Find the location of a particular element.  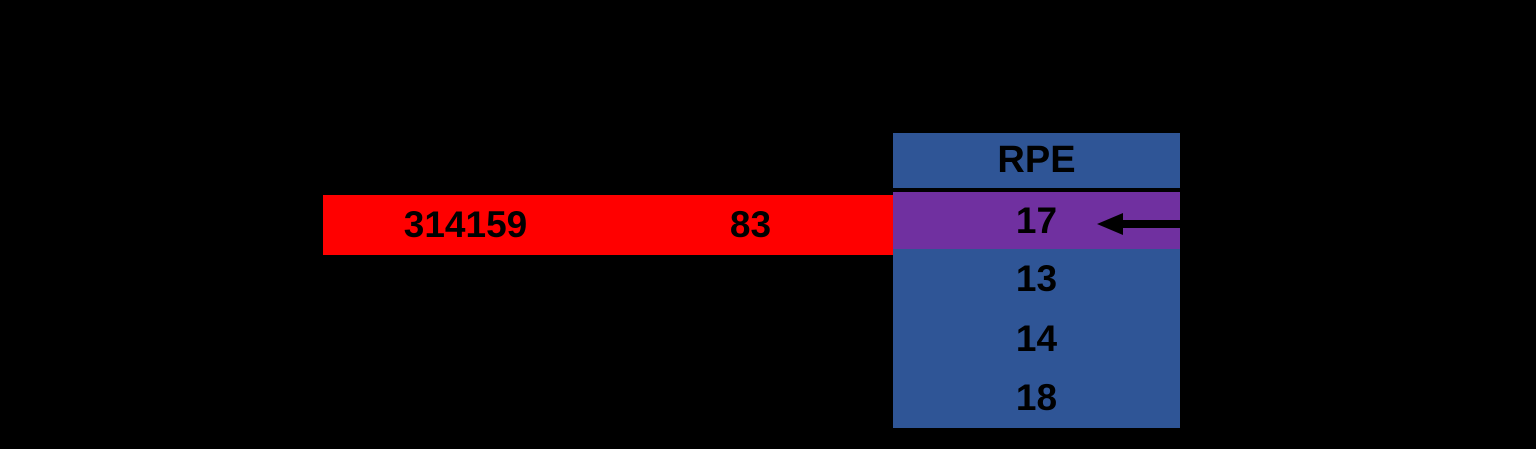

row-value: 17 is located at coordinates (1036, 220).